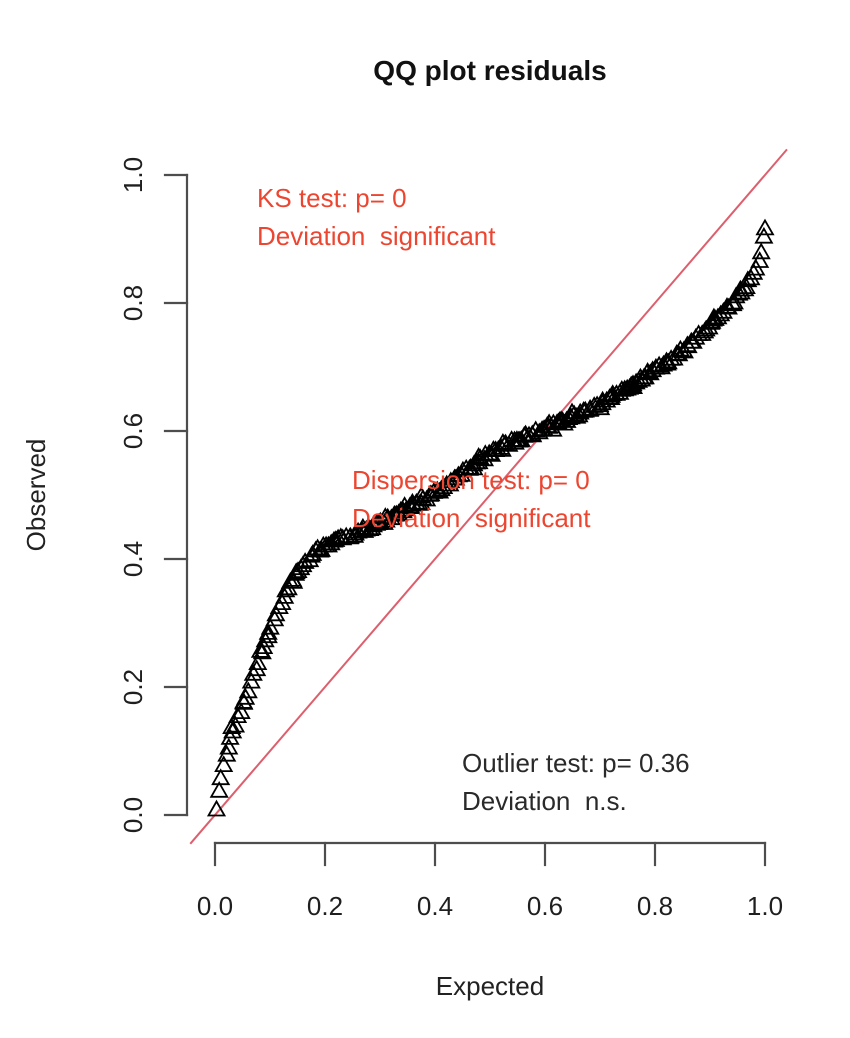 Image resolution: width=850 pixels, height=1038 pixels. I want to click on outlier-test-line2: Deviation n.s., so click(544, 801).